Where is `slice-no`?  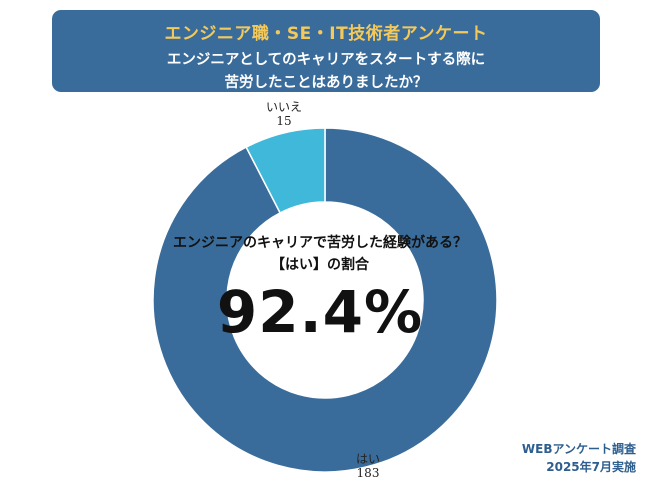
slice-no is located at coordinates (285, 170).